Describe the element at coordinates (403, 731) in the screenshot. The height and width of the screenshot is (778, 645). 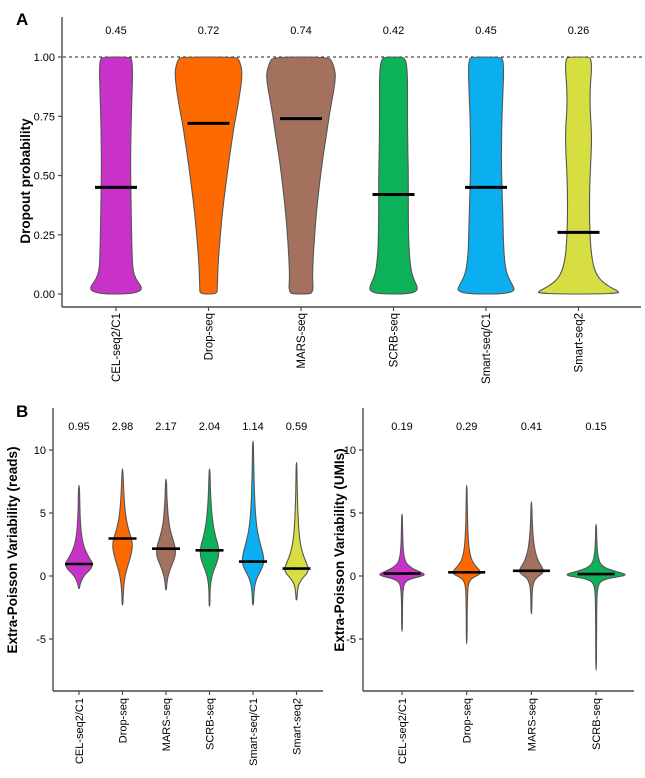
I see `x-category-label-epv-umis-cel-seq2-c1: CEL-seq2/C1` at that location.